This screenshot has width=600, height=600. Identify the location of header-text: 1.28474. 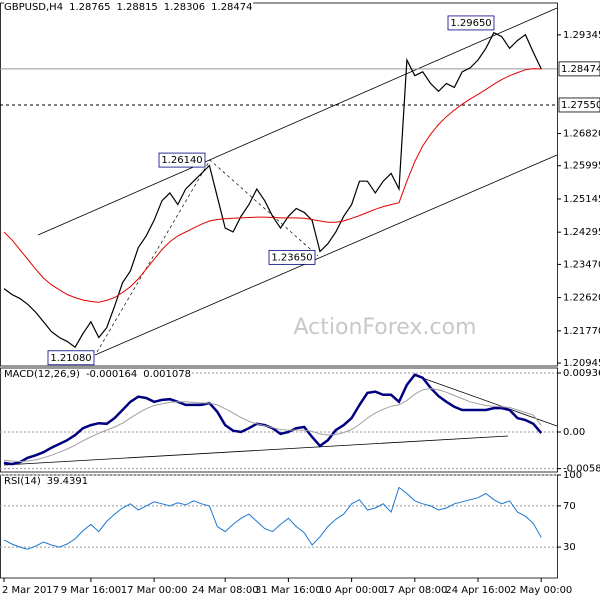
(232, 7).